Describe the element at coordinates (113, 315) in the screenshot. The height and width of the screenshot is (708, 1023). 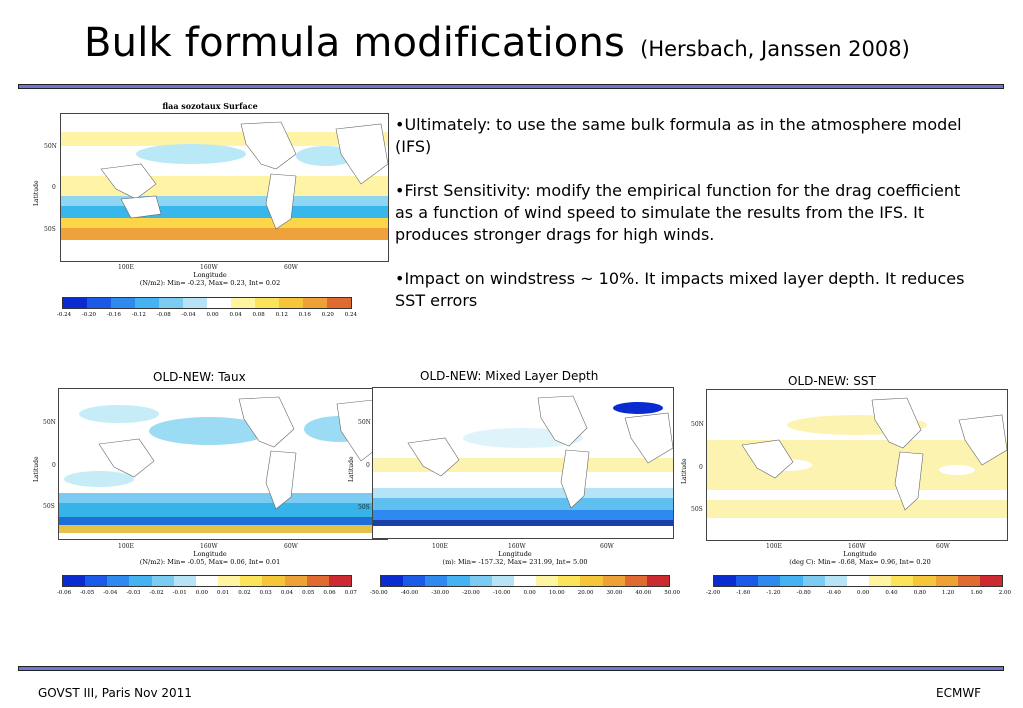
I see `tick-label: -0.16` at that location.